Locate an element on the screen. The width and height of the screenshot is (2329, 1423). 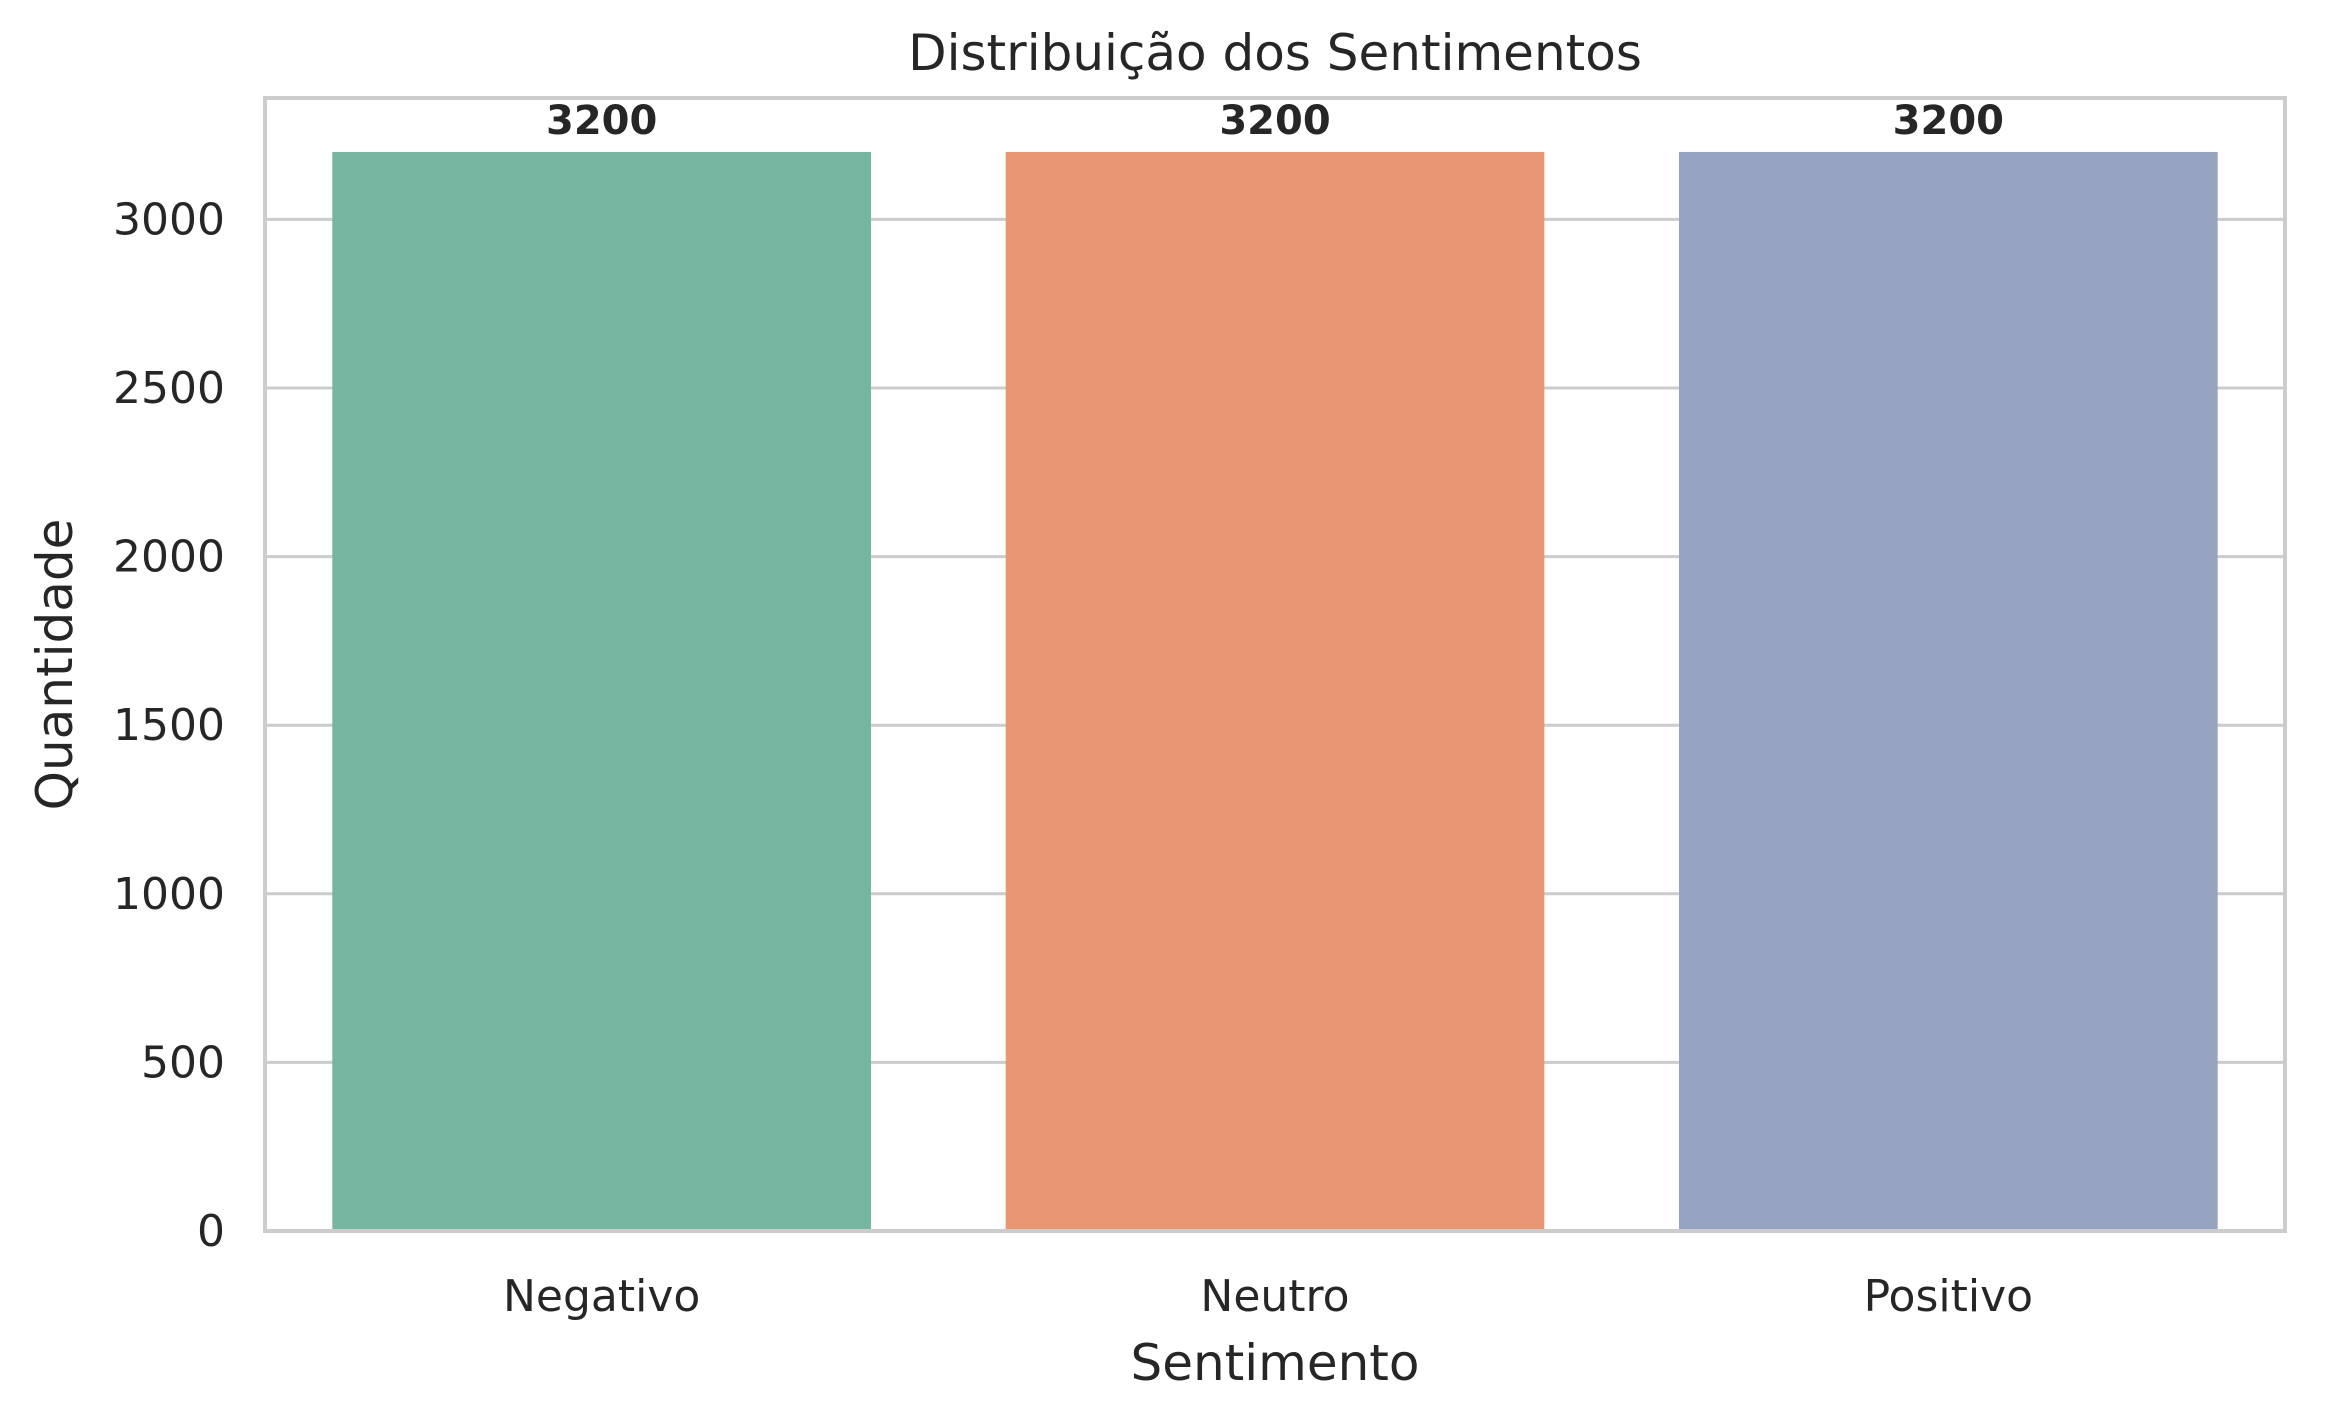
y-tick-labels: 0 500 1000 1500 2000 2500 3000 is located at coordinates (169, 725).